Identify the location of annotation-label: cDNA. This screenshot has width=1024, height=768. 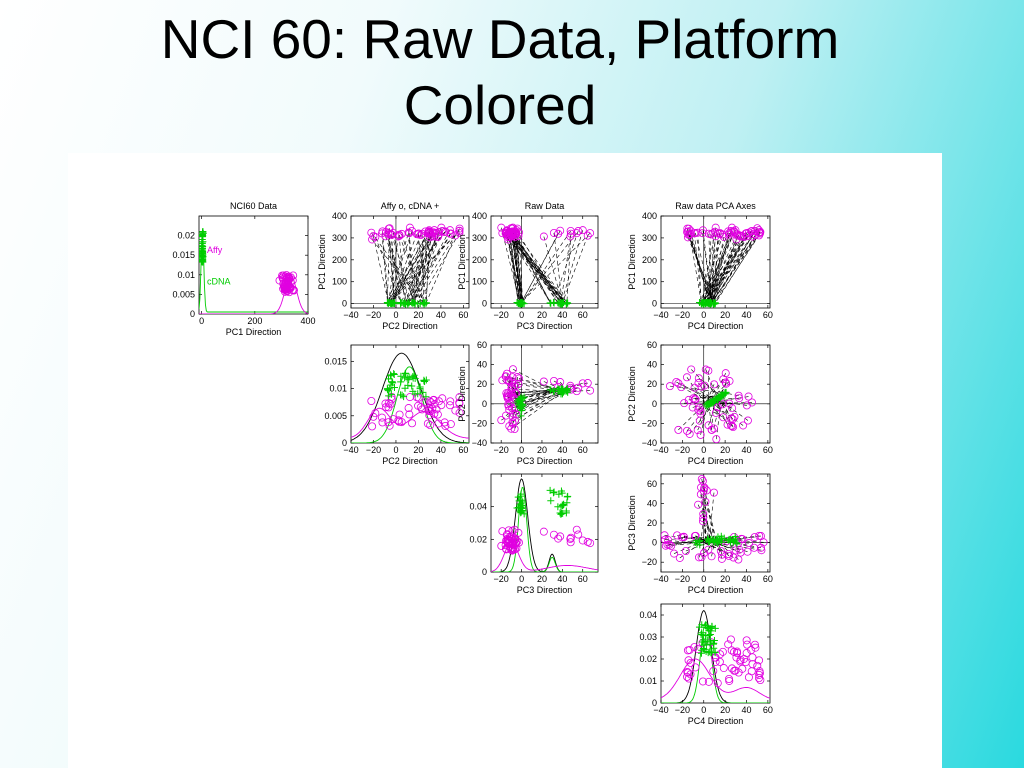
(219, 282).